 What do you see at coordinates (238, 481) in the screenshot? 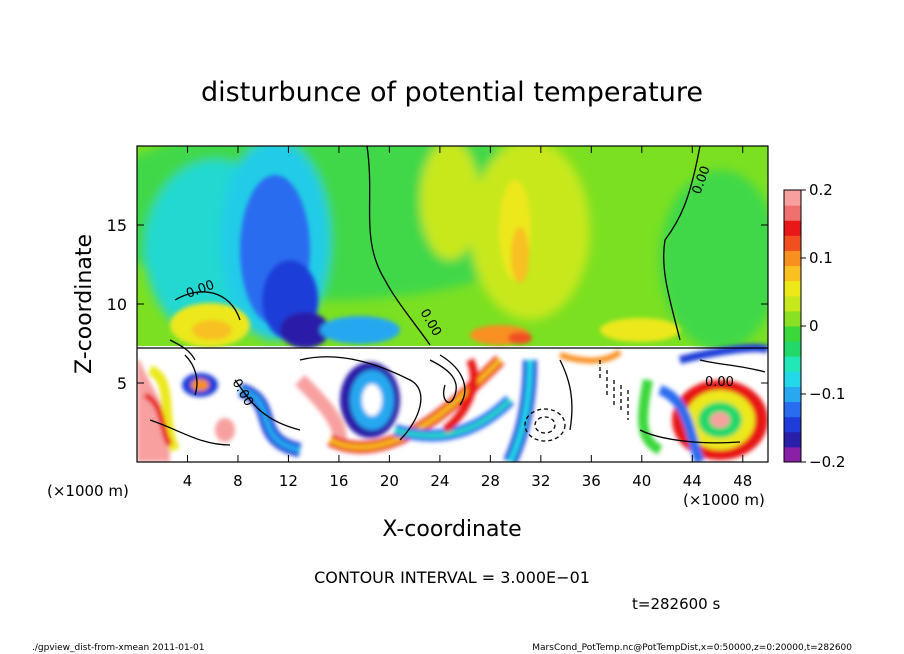
I see `x-tick-label: 8` at bounding box center [238, 481].